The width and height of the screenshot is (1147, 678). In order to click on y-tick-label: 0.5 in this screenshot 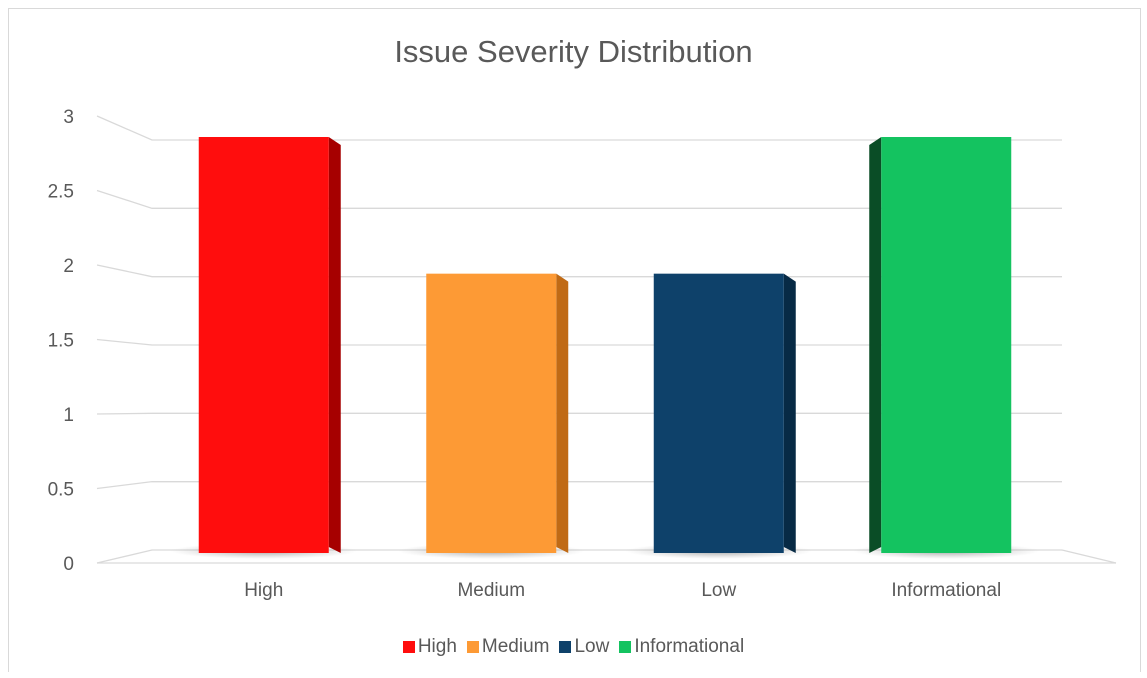, I will do `click(61, 490)`.